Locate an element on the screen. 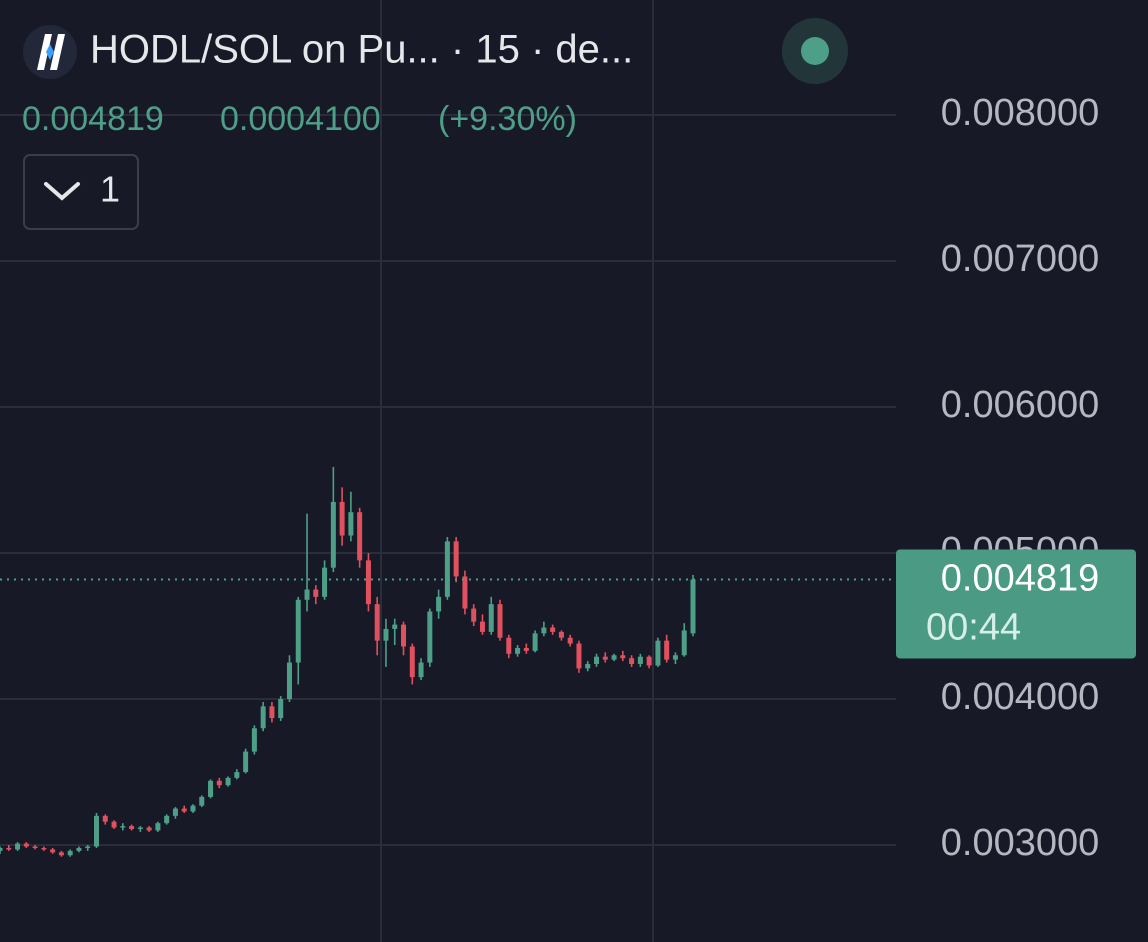 The image size is (1148, 942). y-tick-label: 0.007000 is located at coordinates (1020, 259).